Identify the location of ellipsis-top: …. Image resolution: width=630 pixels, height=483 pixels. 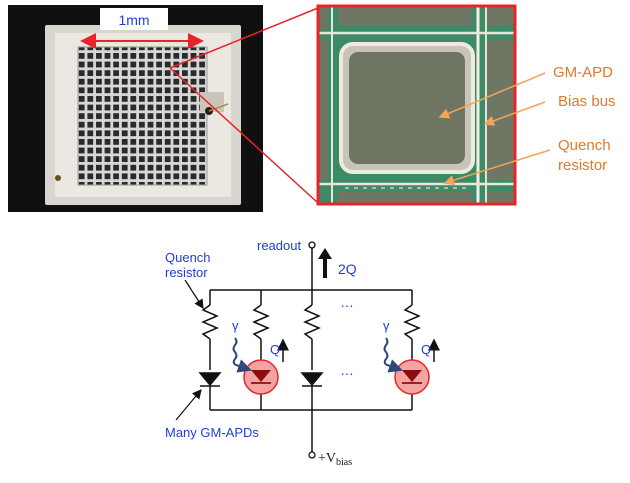
(347, 302).